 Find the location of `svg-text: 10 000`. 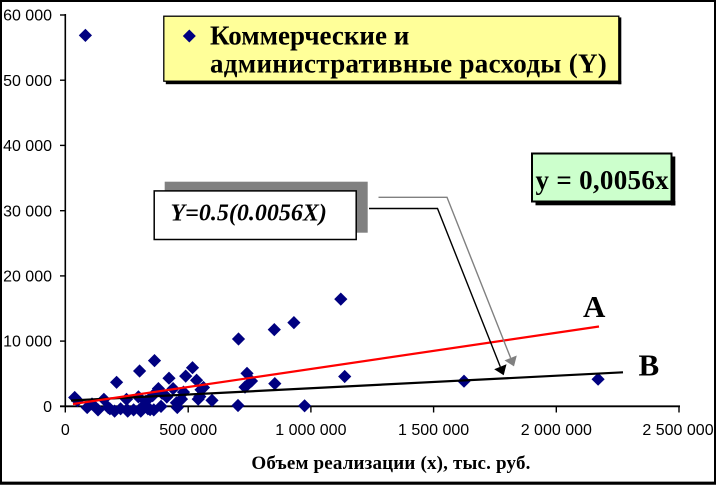

svg-text: 10 000 is located at coordinates (27, 342).